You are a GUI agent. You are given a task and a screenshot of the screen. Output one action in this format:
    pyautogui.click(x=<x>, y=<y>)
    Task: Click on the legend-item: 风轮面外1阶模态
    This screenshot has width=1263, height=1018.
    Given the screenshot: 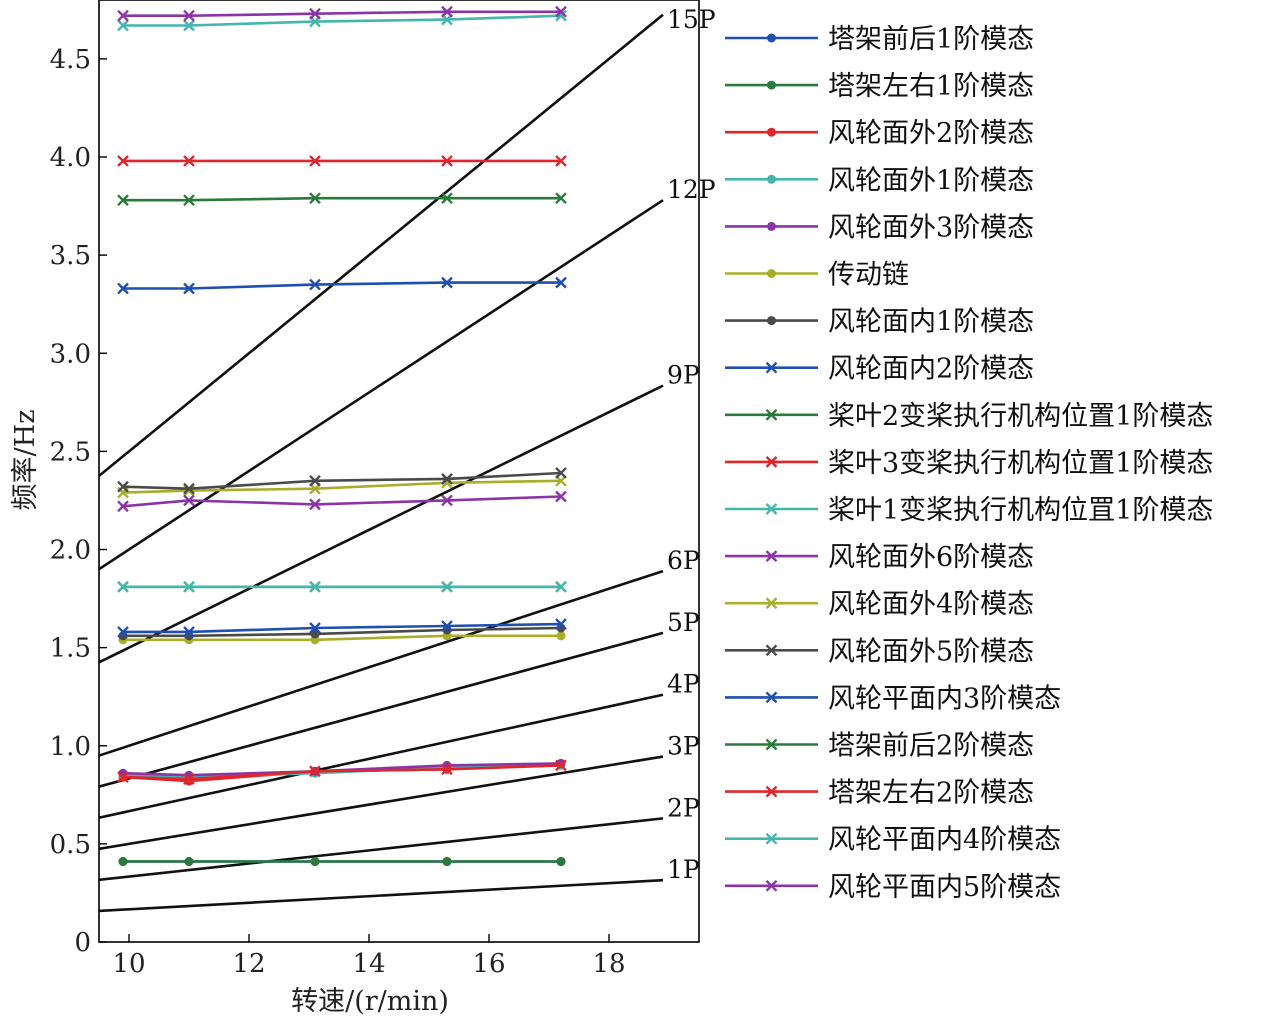 What is the action you would take?
    pyautogui.click(x=879, y=180)
    